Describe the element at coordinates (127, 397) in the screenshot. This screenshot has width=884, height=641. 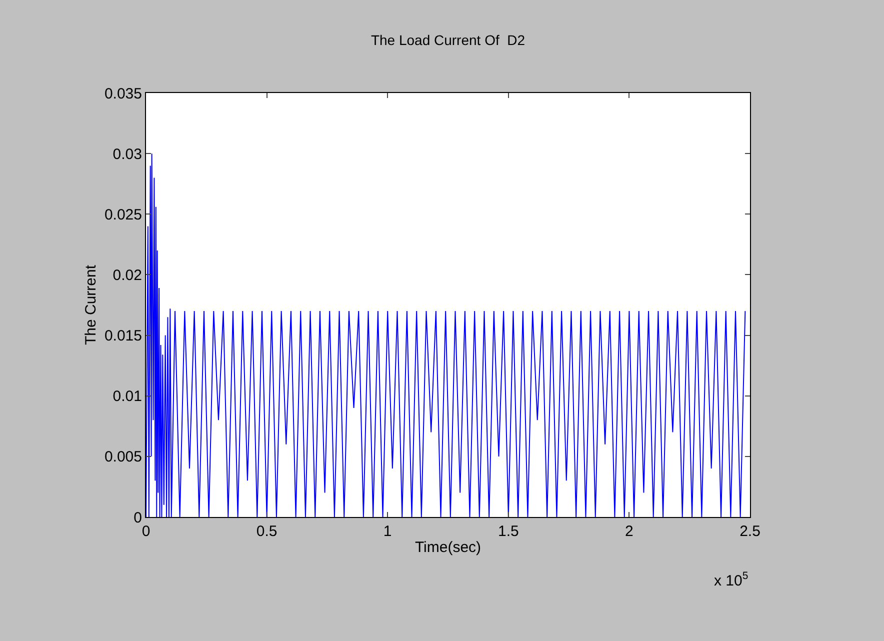
I see `y-tick-label: 0.01` at that location.